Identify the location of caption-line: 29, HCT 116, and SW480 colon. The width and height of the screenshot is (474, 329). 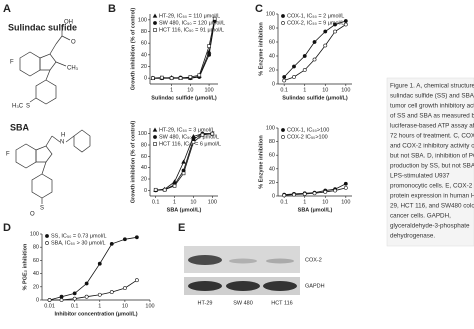
(432, 206).